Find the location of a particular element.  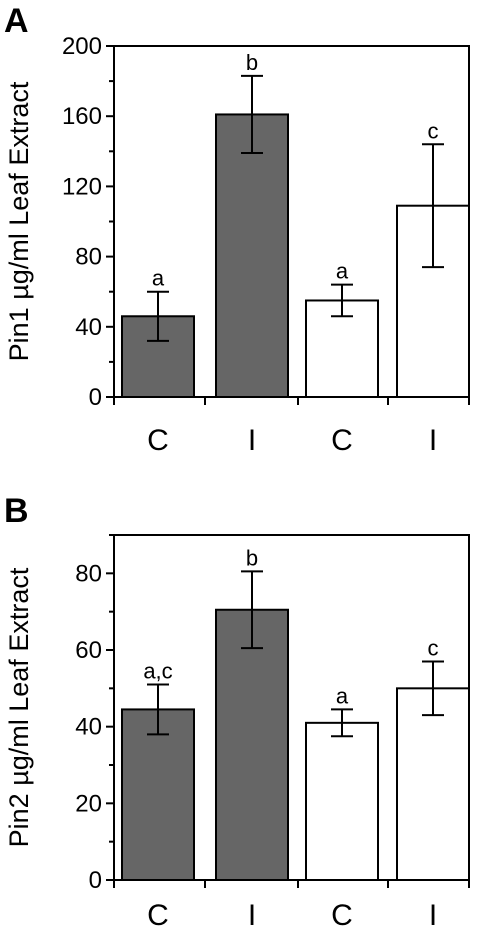

y-tick-label: 120 is located at coordinates (82, 186).